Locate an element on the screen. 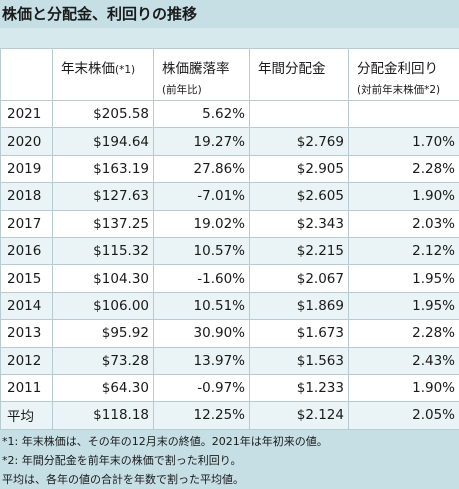  cell-year: 2017 is located at coordinates (26, 223).